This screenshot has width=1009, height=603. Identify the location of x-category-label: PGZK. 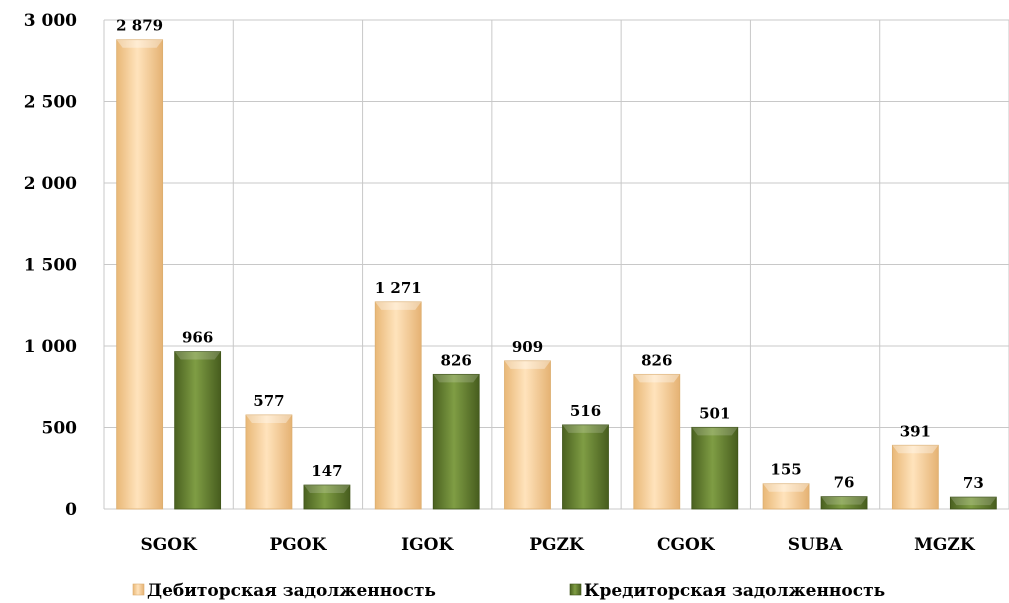
(557, 545).